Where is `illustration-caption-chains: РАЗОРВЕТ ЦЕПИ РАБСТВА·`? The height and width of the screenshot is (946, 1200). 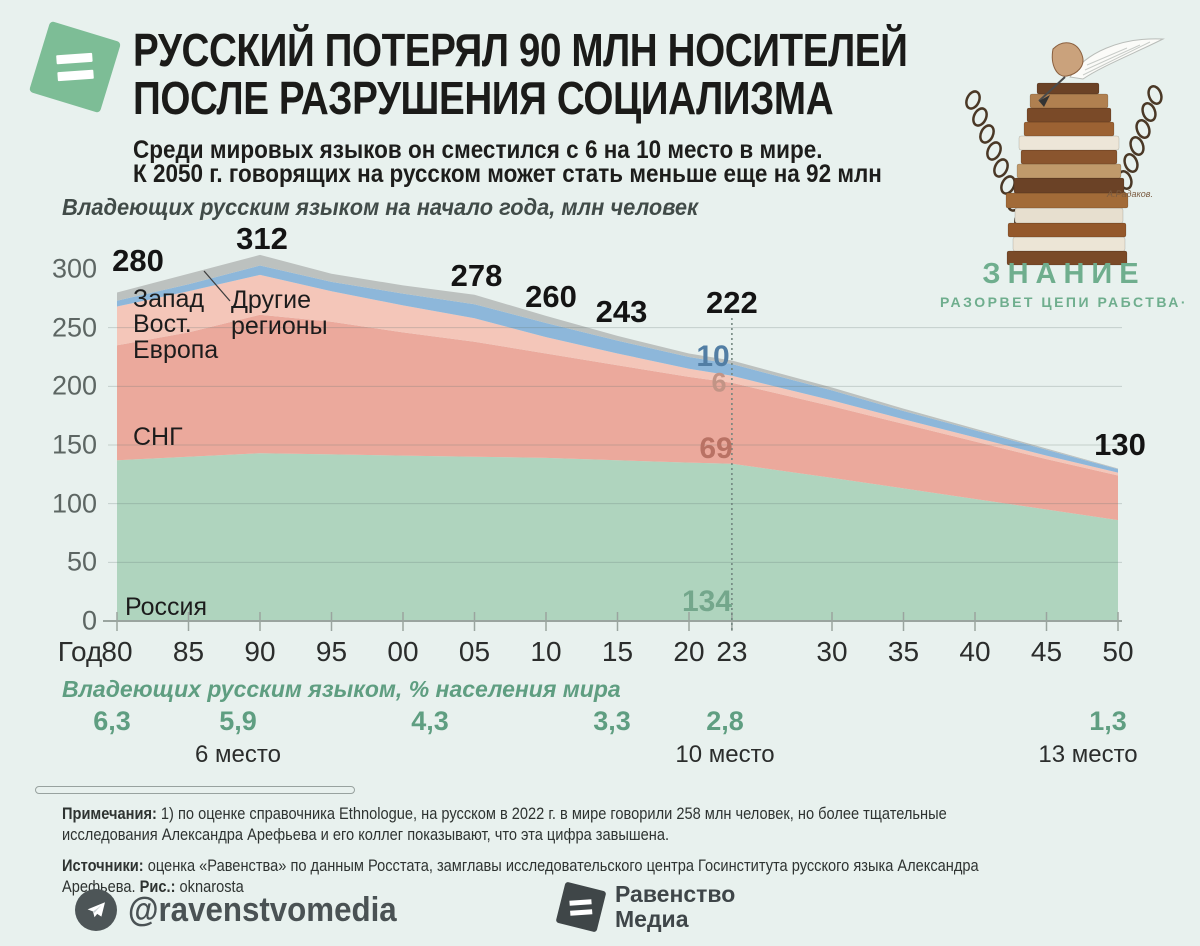
illustration-caption-chains: РАЗОРВЕТ ЦЕПИ РАБСТВА· is located at coordinates (1064, 302).